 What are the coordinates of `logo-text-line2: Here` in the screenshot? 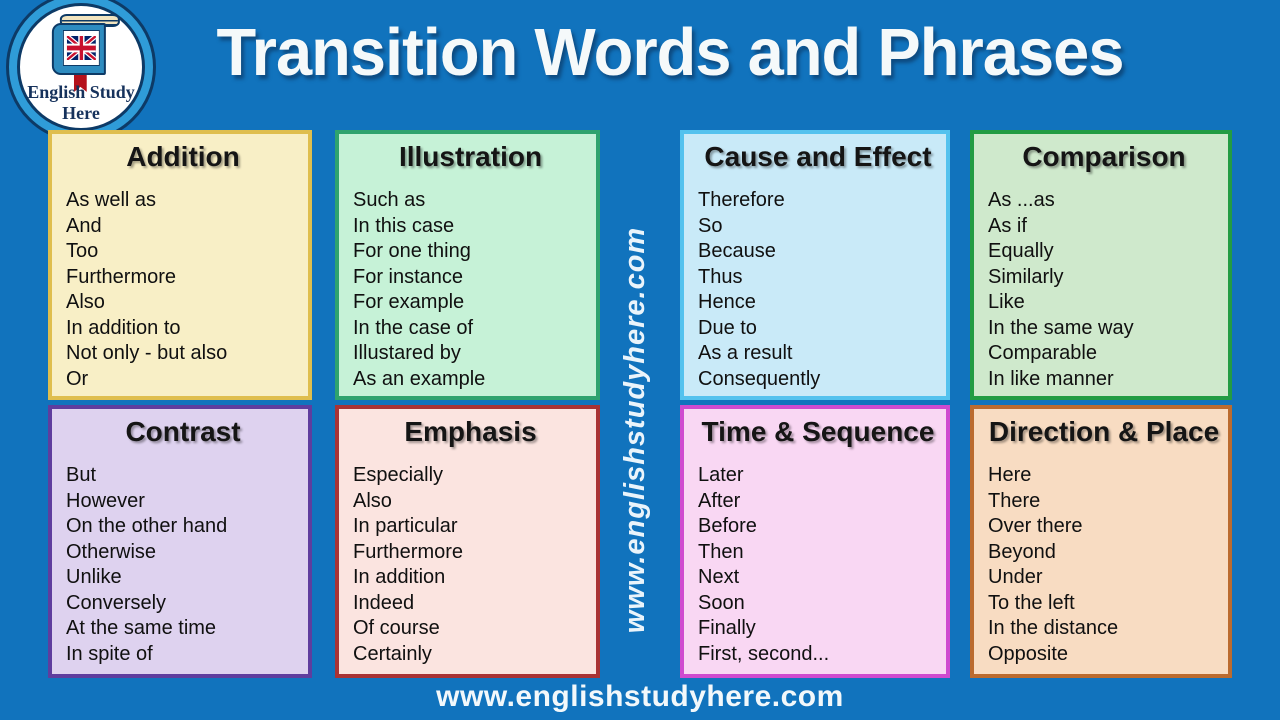 It's located at (81, 113).